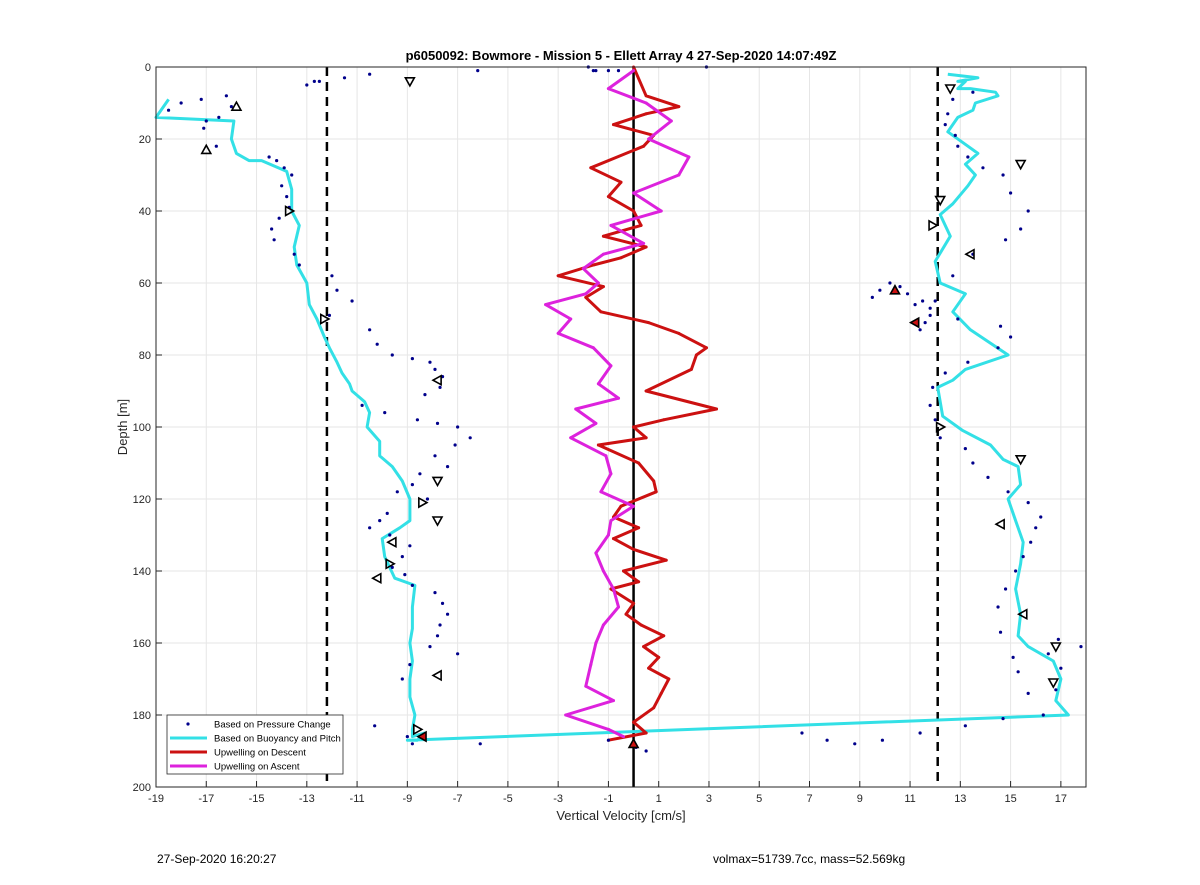 Image resolution: width=1200 pixels, height=885 pixels. I want to click on x-tick-label: -5, so click(508, 799).